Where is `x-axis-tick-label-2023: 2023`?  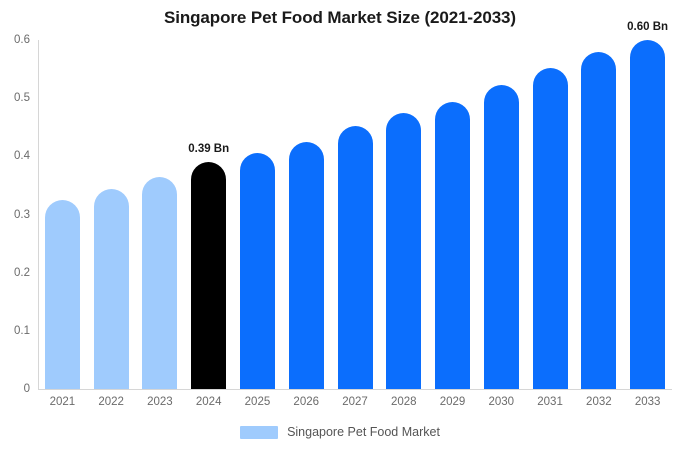
x-axis-tick-label-2023: 2023 is located at coordinates (160, 402).